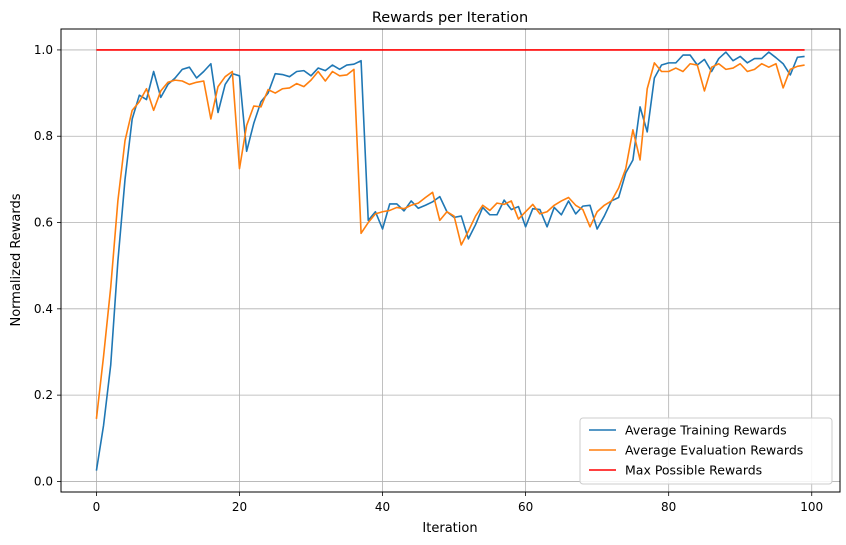  Describe the element at coordinates (811, 507) in the screenshot. I see `x-tick-label: 100` at that location.